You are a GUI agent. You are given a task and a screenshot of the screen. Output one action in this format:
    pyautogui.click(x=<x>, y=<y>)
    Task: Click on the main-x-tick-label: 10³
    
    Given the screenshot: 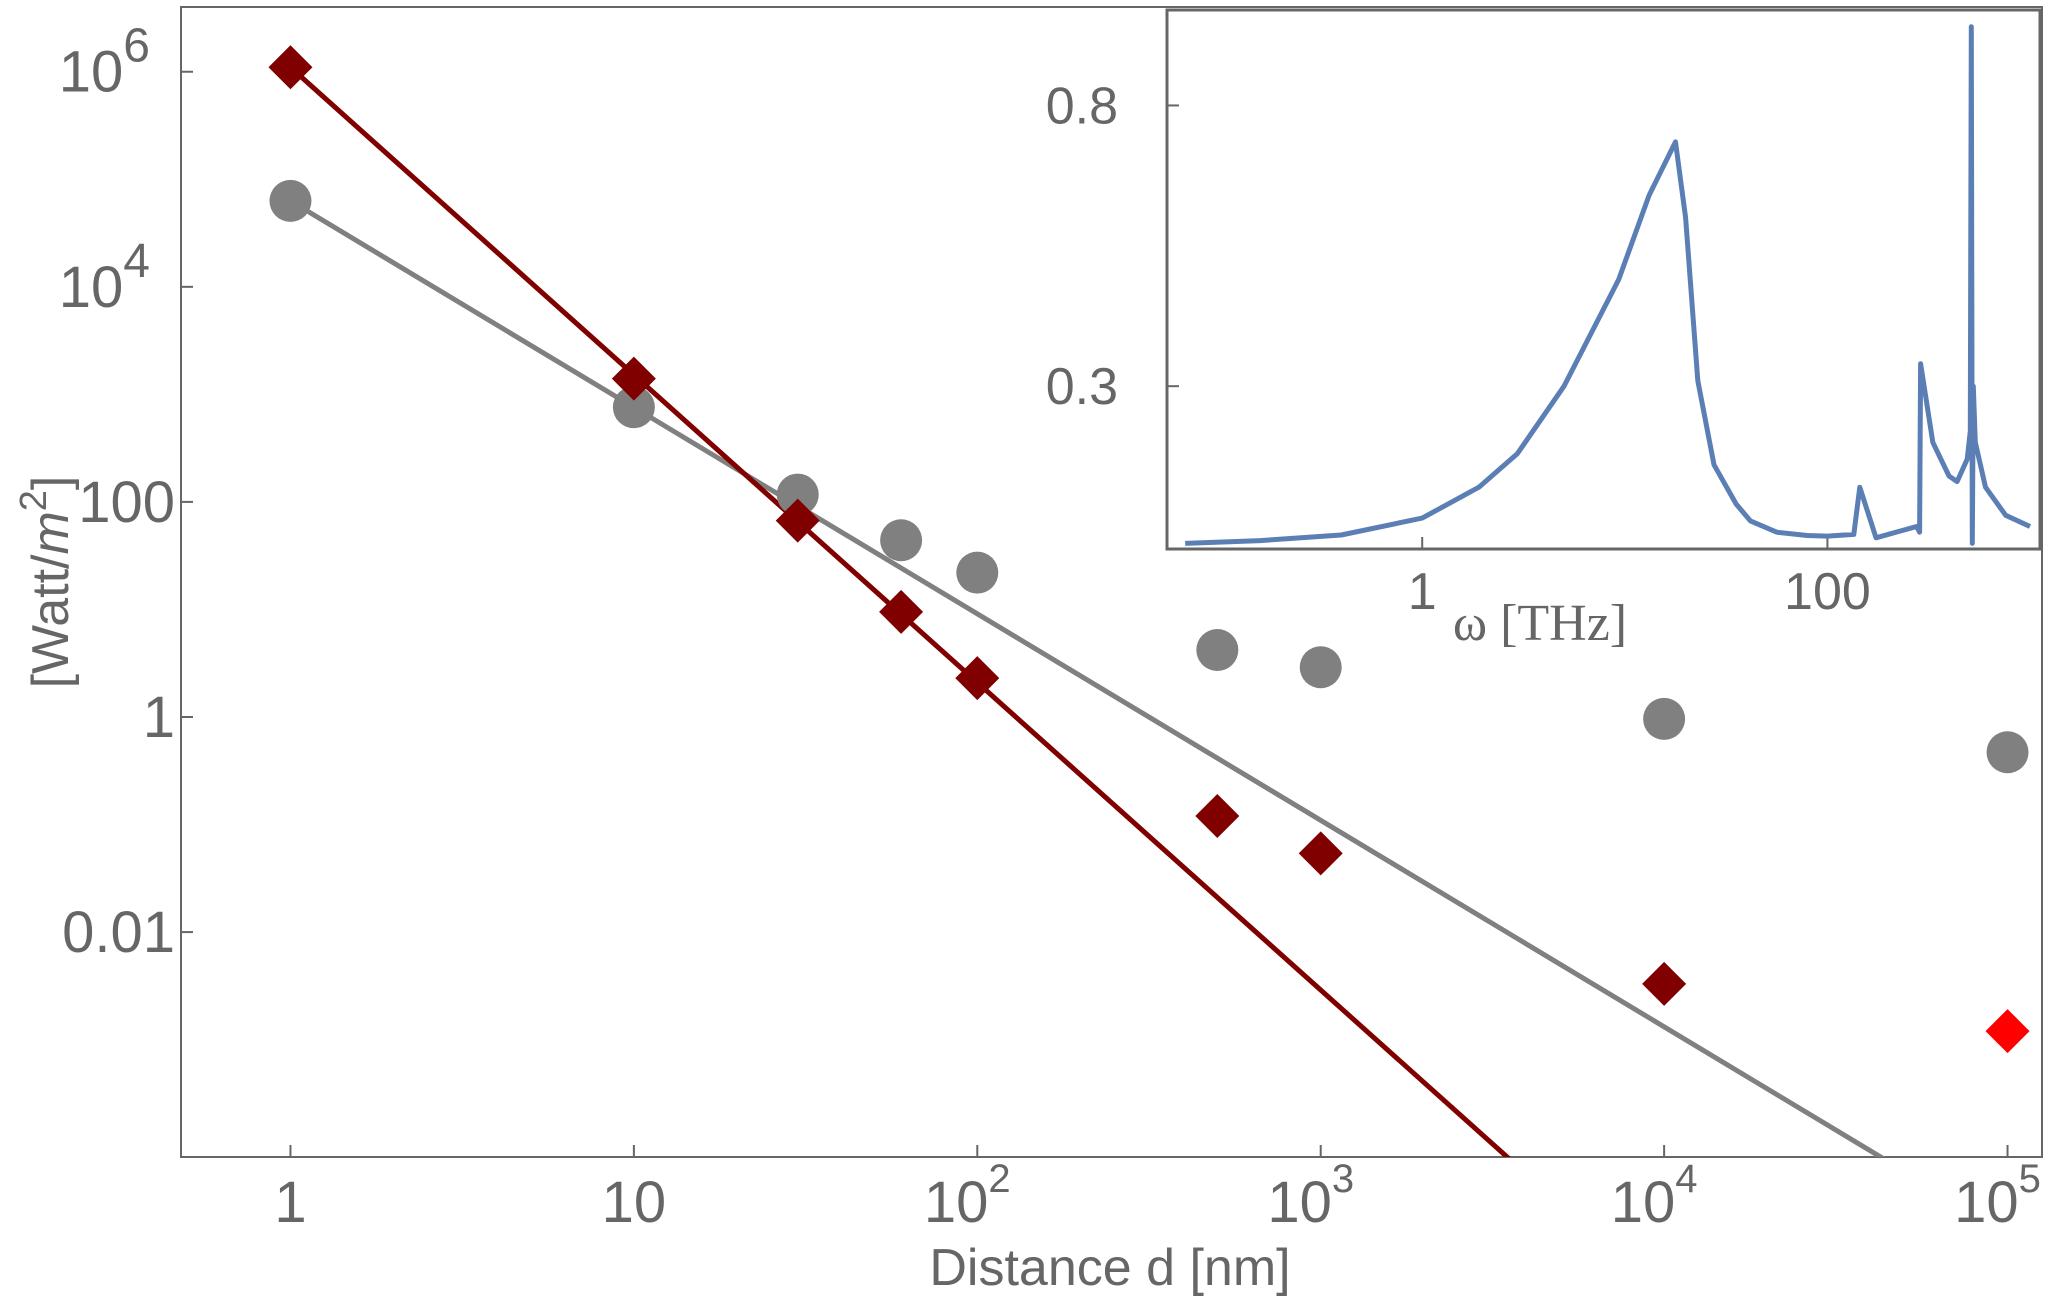 What is the action you would take?
    pyautogui.click(x=1310, y=1196)
    